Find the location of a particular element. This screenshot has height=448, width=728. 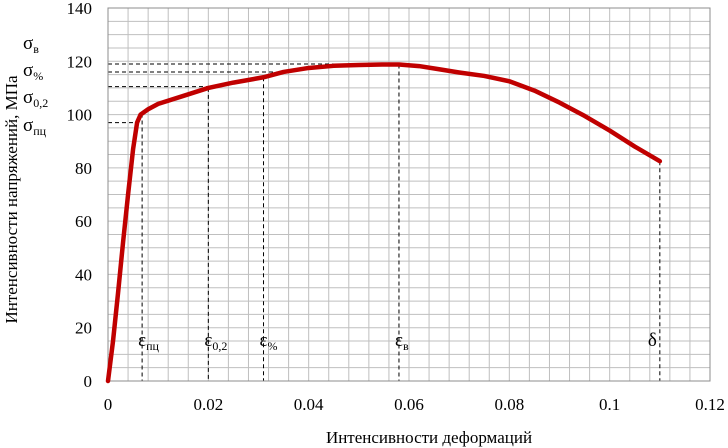

x-tick-label: 0.12 is located at coordinates (710, 404).